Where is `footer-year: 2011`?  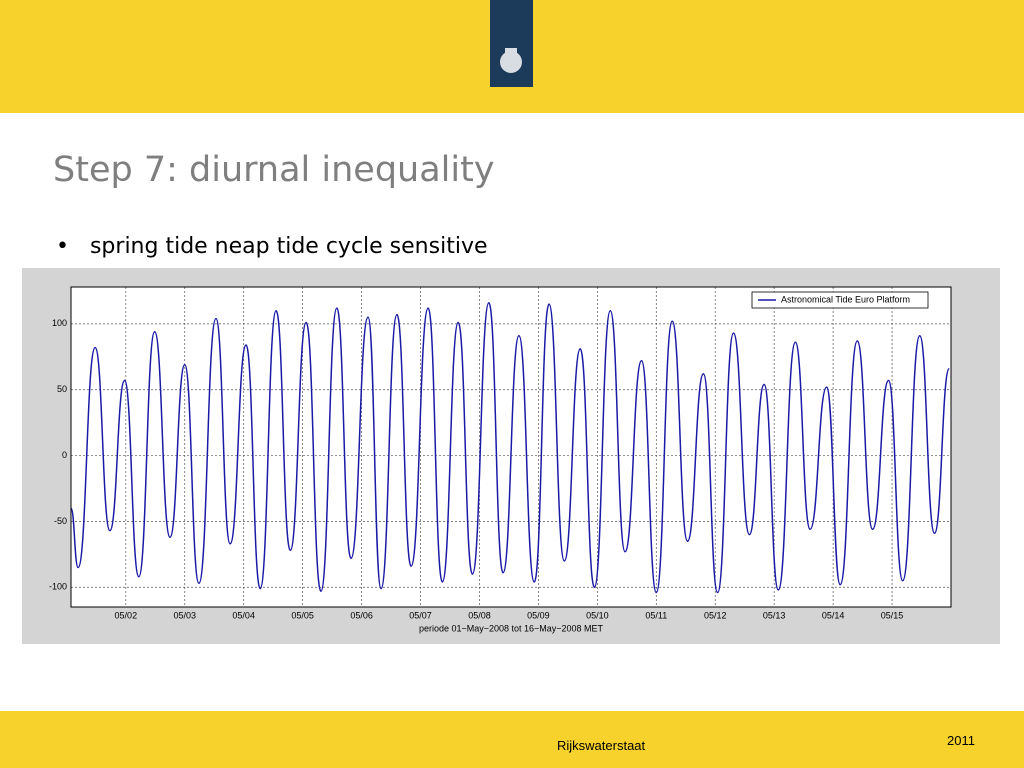 footer-year: 2011 is located at coordinates (961, 740).